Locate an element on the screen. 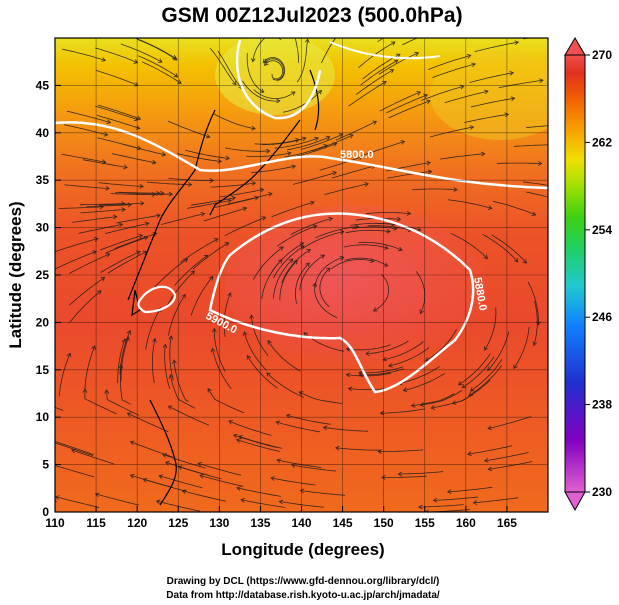  x-tick-label: 115 is located at coordinates (96, 523).